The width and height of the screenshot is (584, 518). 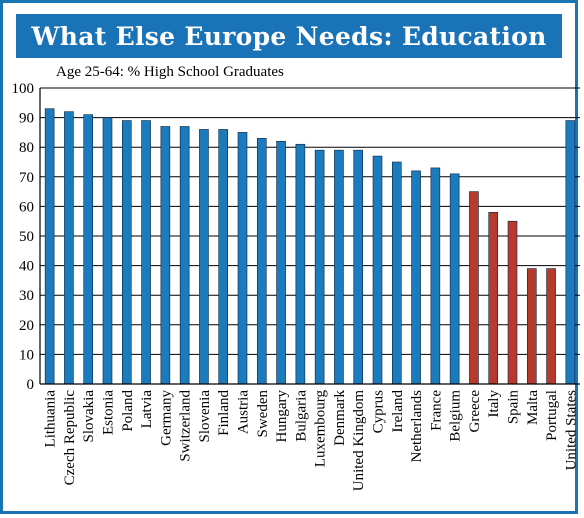 I want to click on y-axis: 0 10 20 30 40 50 60 70 80 90 100, so click(x=23, y=237).